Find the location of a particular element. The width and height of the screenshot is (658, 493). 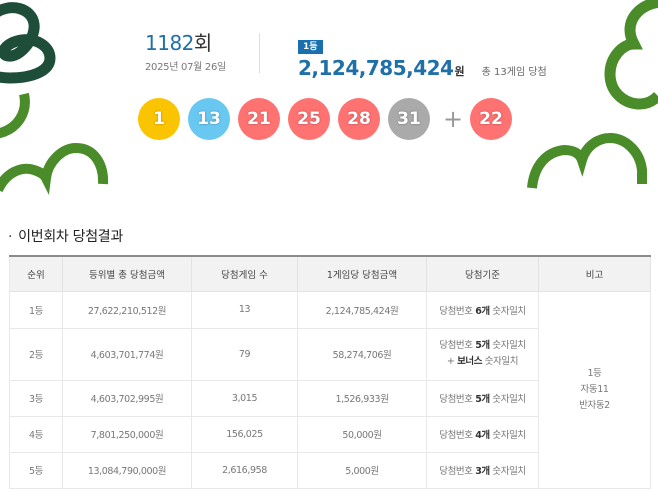

criteria-count: 6개 is located at coordinates (482, 311).